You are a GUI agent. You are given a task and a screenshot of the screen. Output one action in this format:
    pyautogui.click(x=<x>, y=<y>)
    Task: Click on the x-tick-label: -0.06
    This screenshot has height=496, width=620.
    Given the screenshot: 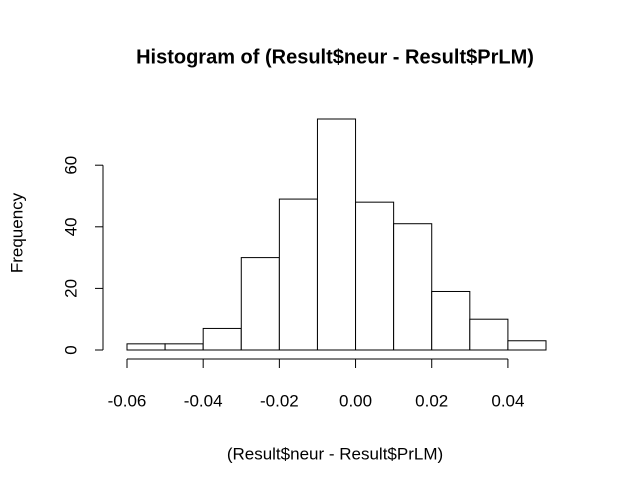 What is the action you would take?
    pyautogui.click(x=127, y=400)
    